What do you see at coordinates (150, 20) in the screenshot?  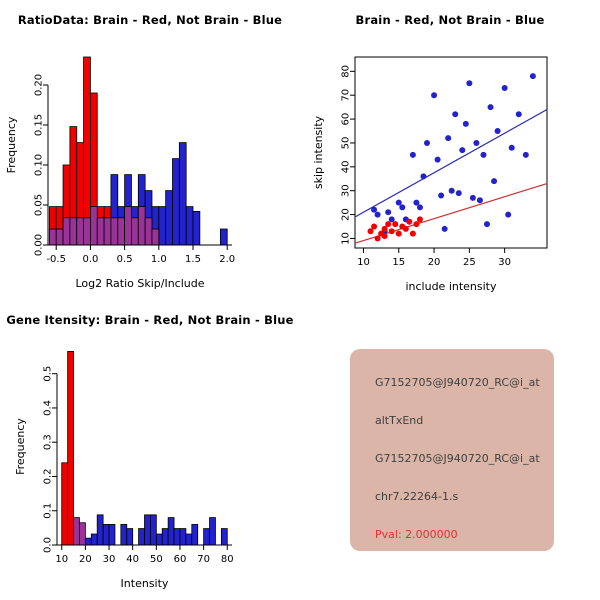 I see `ratio-histogram-title: RatioData: Brain - Red, Not Brain - Blue` at bounding box center [150, 20].